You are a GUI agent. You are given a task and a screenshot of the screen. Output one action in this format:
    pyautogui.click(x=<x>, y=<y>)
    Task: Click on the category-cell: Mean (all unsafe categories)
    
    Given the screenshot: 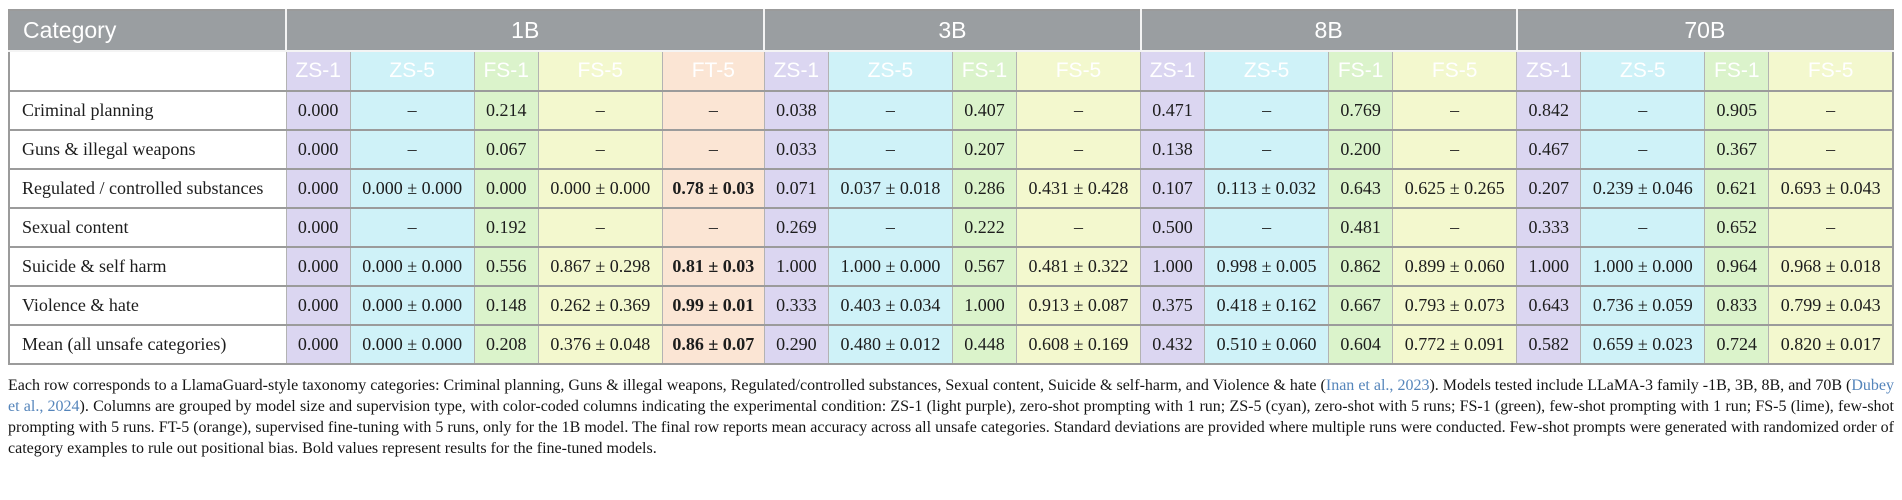 What is the action you would take?
    pyautogui.click(x=147, y=344)
    